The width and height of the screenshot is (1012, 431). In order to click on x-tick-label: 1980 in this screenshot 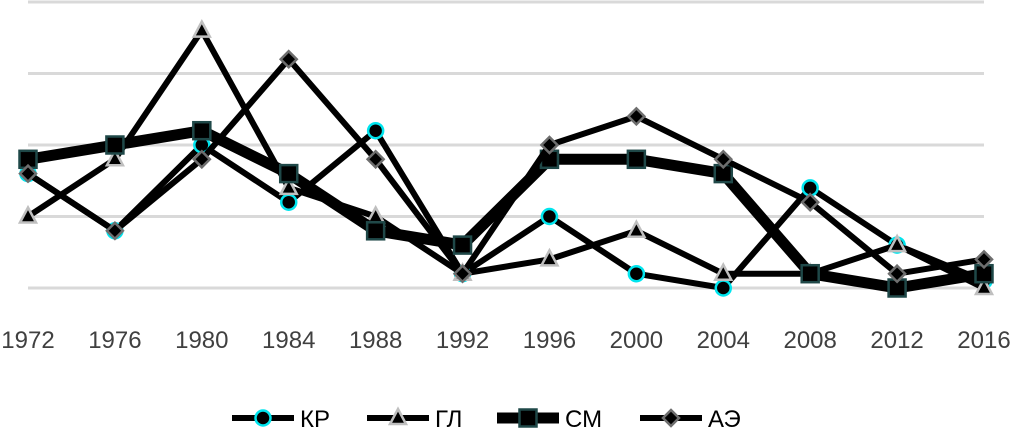, I will do `click(201, 340)`.